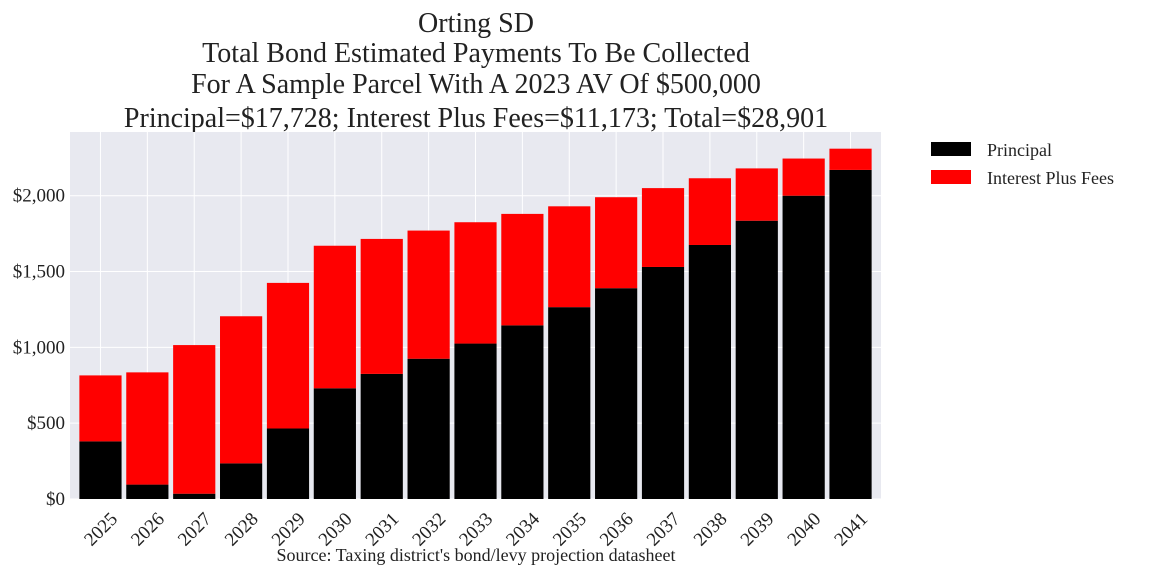 Image resolution: width=1152 pixels, height=576 pixels. I want to click on y-tick-label: $2,000, so click(39, 196).